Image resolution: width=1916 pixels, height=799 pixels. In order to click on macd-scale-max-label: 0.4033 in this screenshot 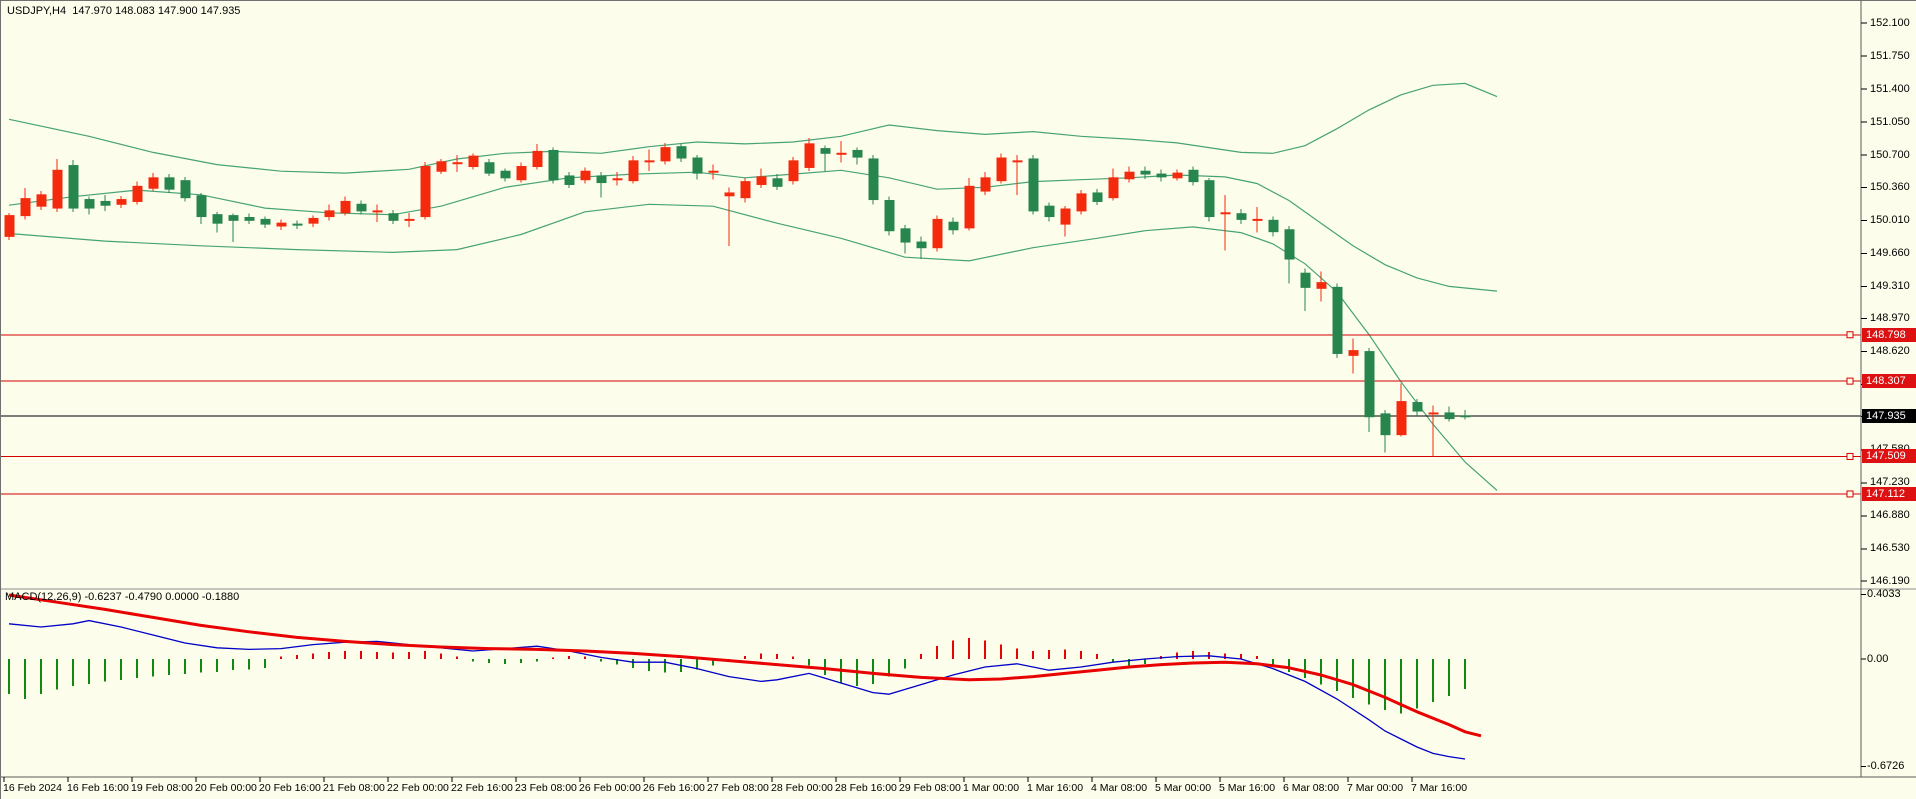, I will do `click(1884, 593)`.